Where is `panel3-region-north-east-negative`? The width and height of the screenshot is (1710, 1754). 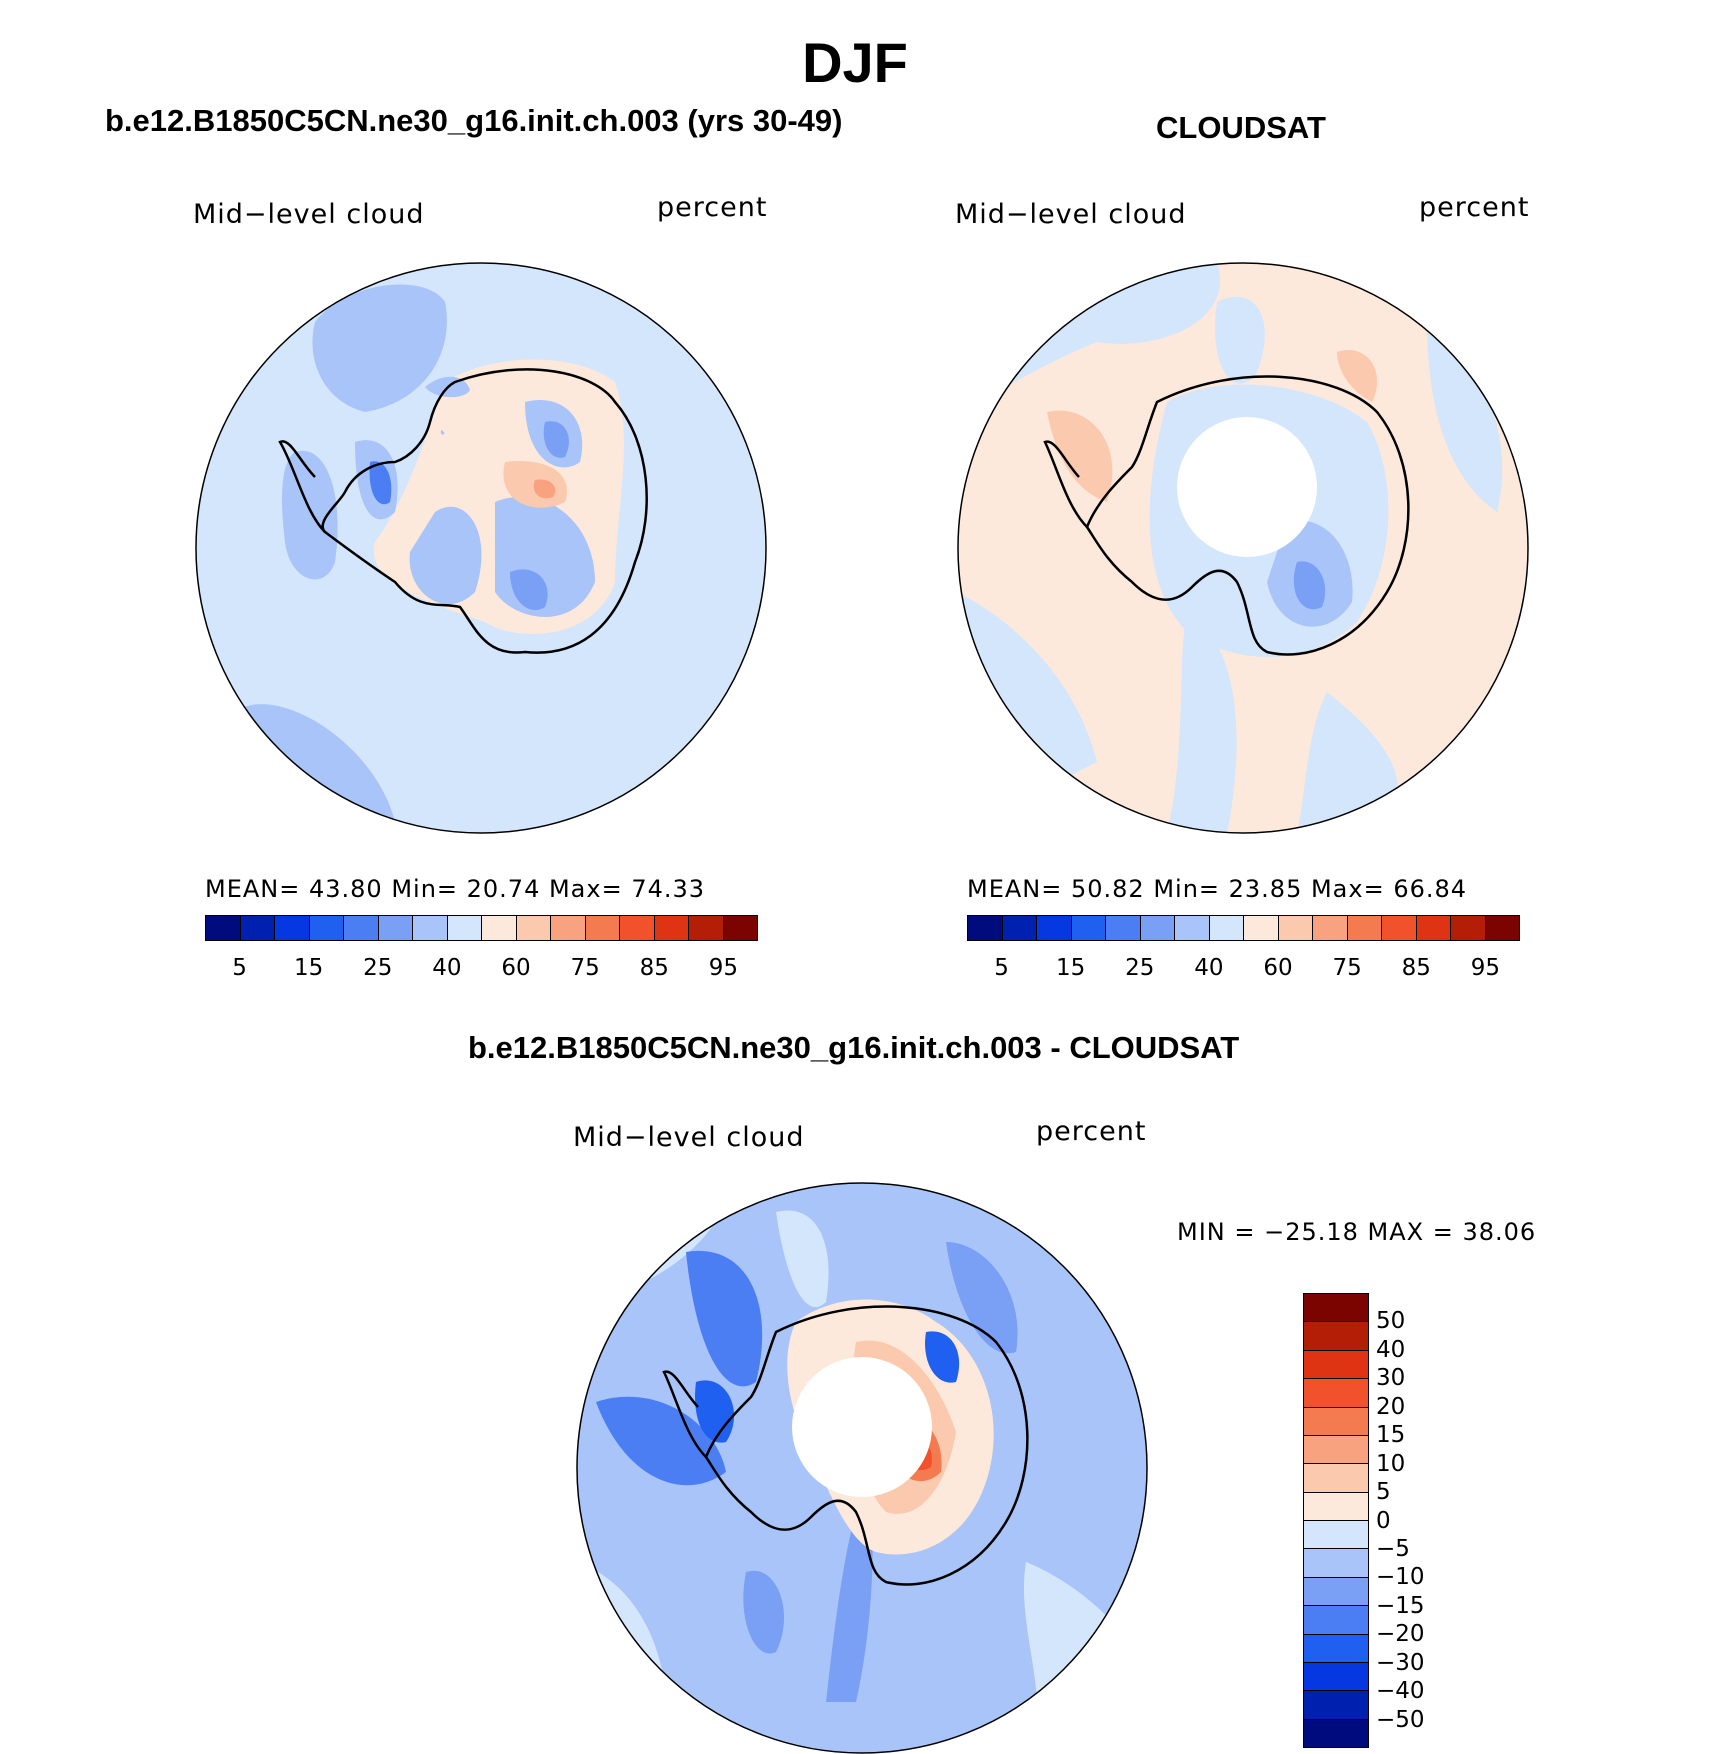
panel3-region-north-east-negative is located at coordinates (982, 1298).